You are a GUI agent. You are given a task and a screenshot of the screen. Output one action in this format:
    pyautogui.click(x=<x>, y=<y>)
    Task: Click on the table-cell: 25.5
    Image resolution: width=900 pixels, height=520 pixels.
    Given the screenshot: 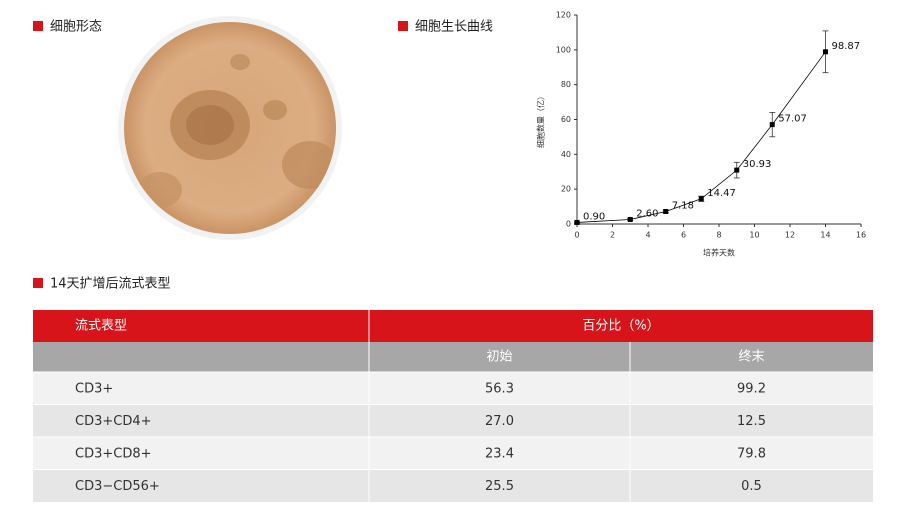 What is the action you would take?
    pyautogui.click(x=499, y=486)
    